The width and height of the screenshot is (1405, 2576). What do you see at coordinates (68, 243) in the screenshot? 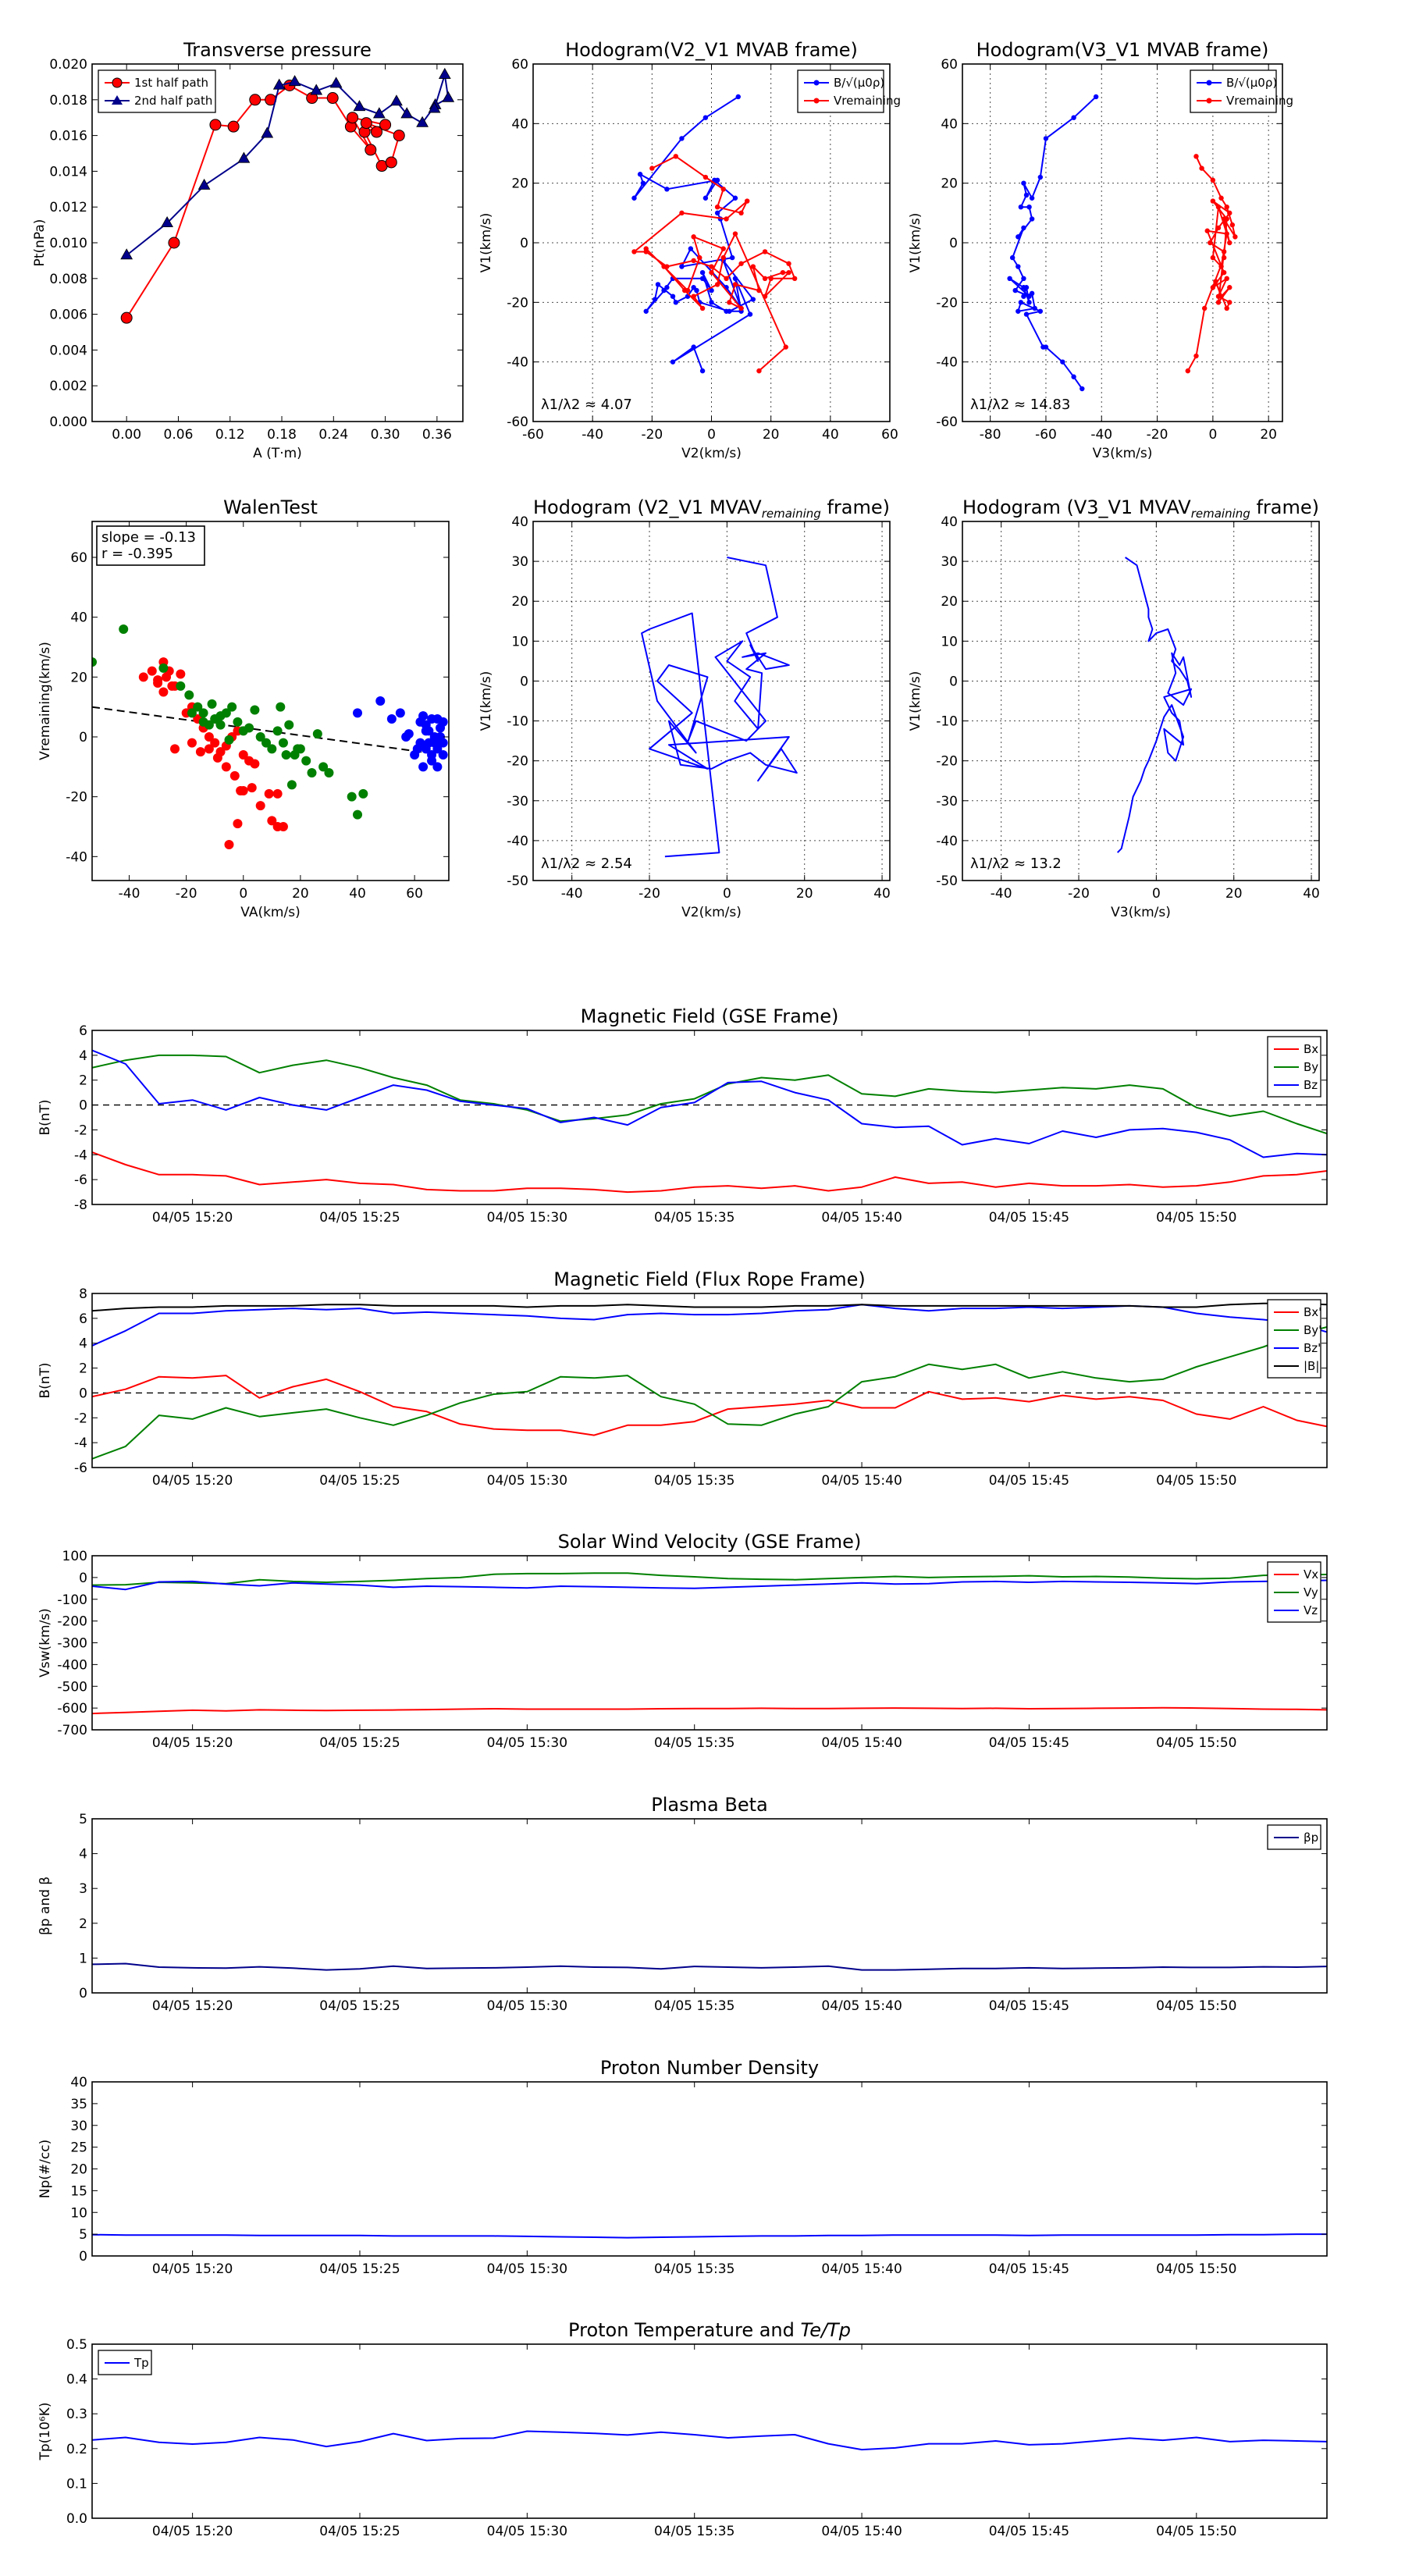
I see `y-tick-label: 0.010` at bounding box center [68, 243].